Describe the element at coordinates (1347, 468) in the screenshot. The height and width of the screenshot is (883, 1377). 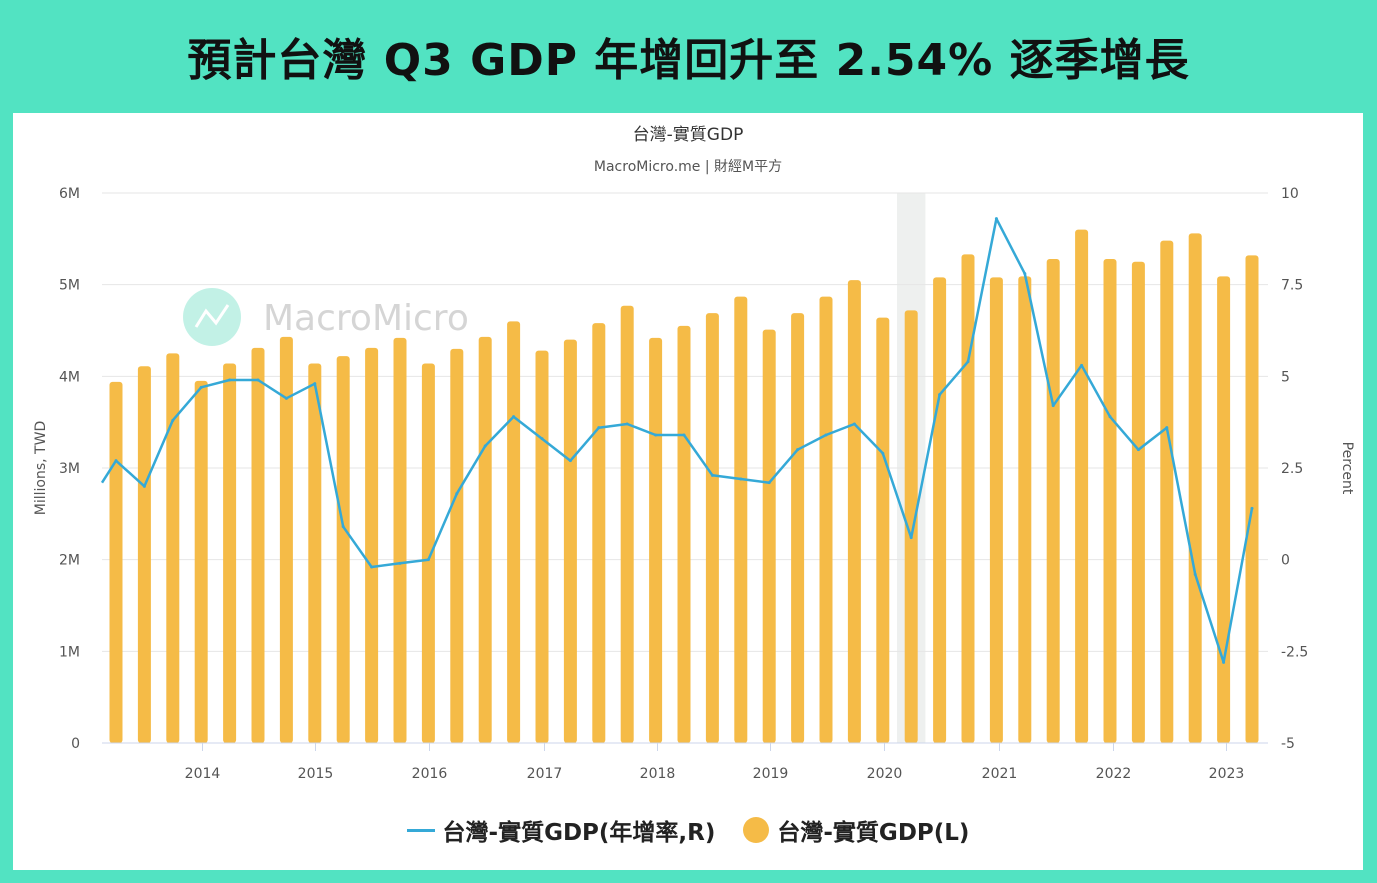
I see `y-right-axis-title: Percent` at that location.